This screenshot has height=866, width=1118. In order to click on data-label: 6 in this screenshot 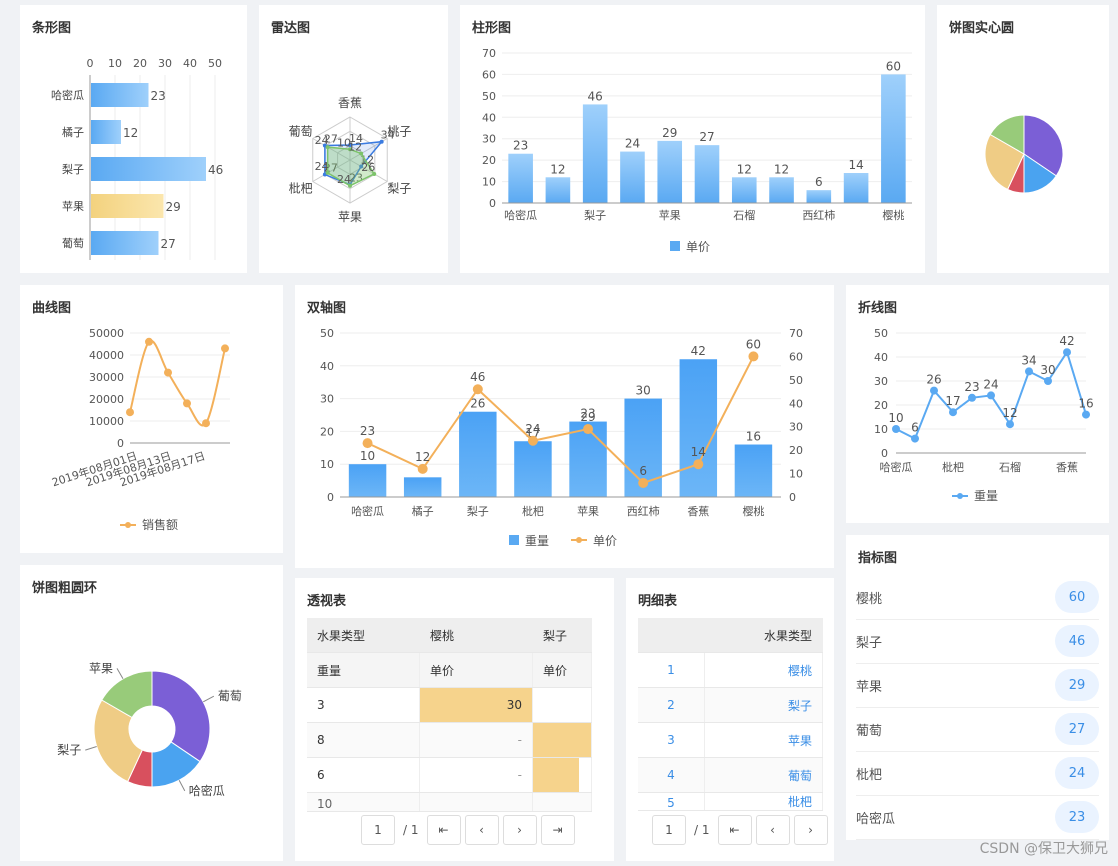, I will do `click(915, 428)`.